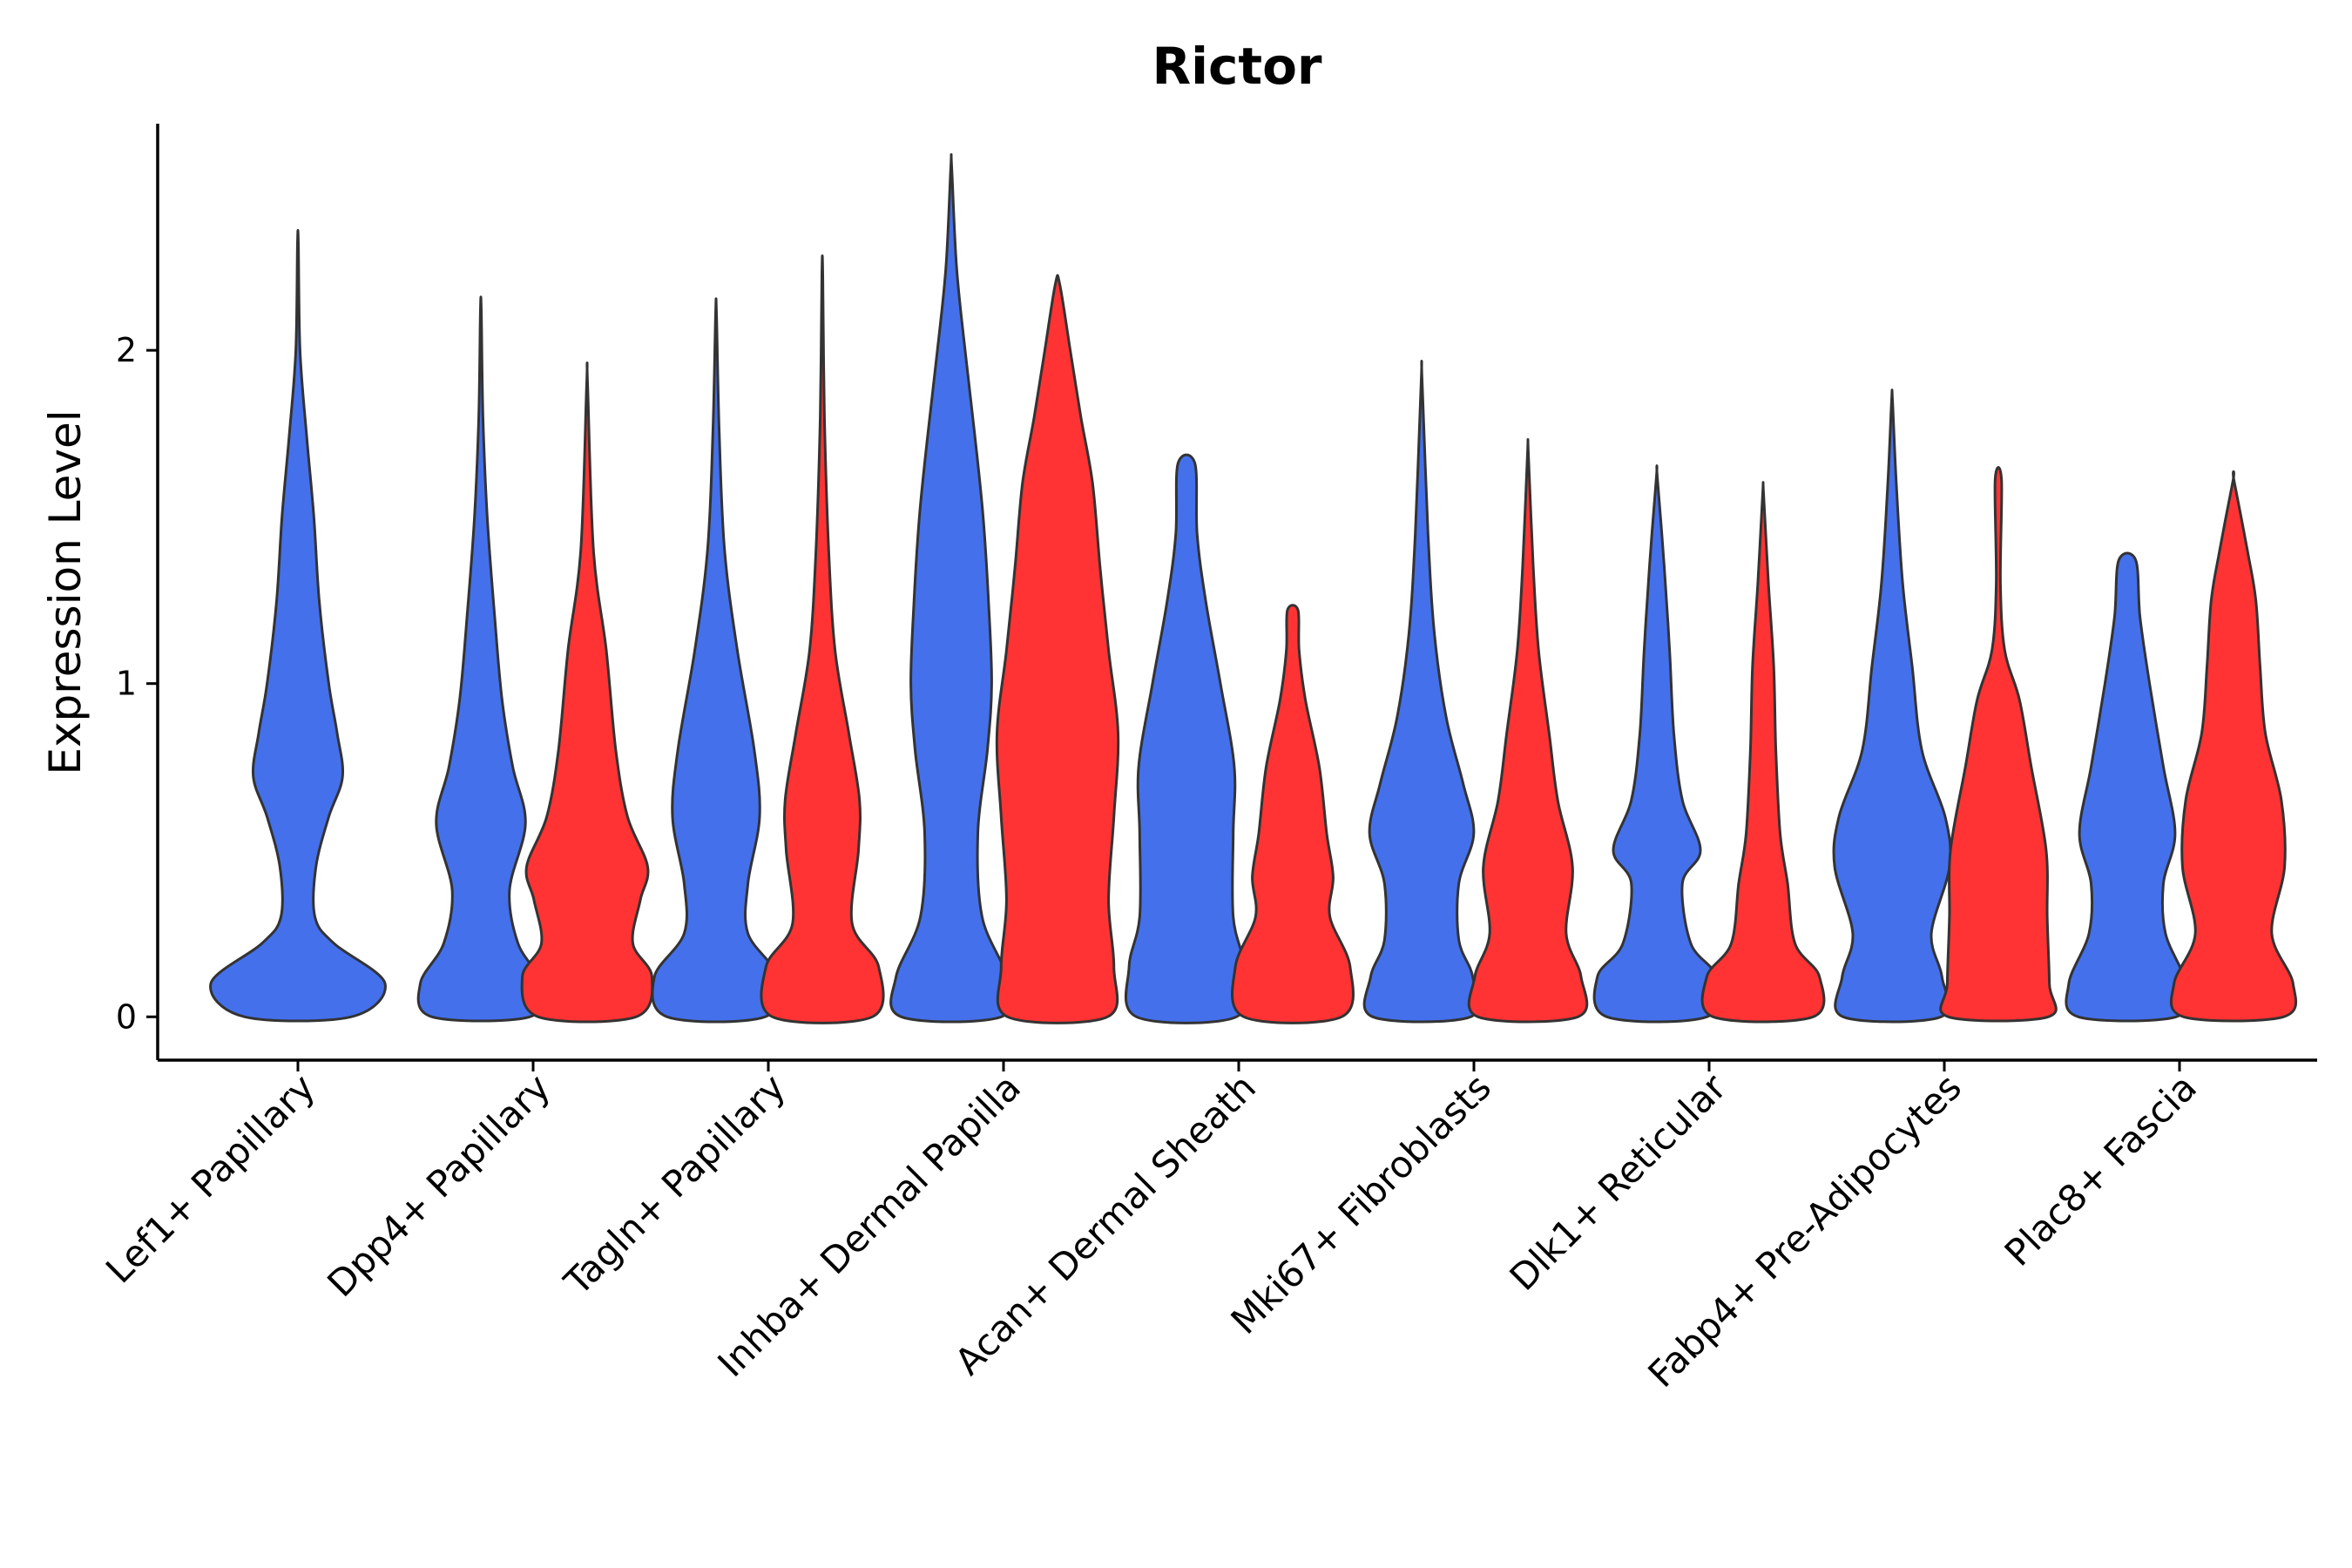 The image size is (2352, 1568). I want to click on y-tick-label: 0, so click(126, 1016).